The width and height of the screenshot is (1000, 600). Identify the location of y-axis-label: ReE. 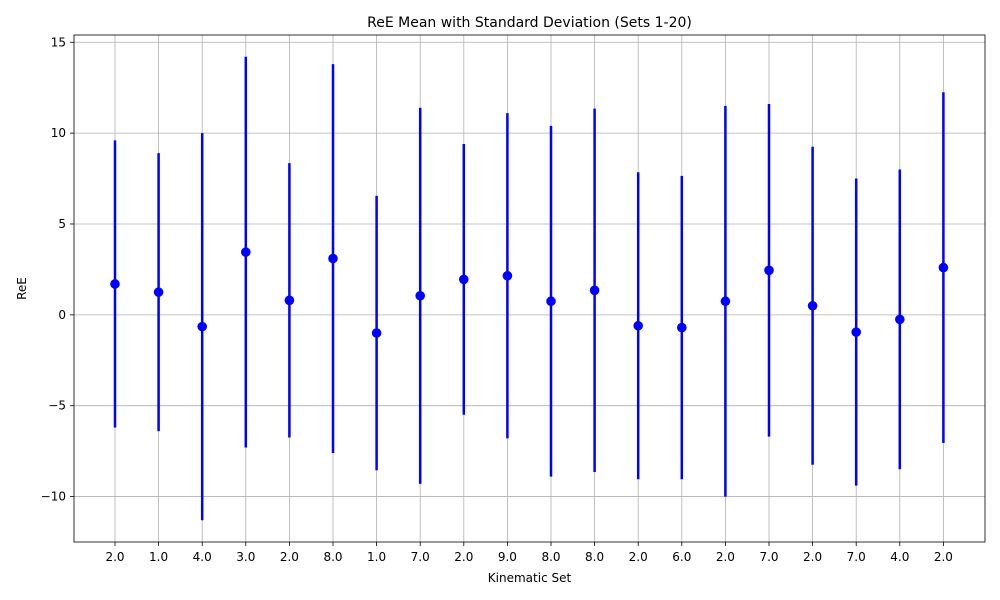
(22, 288).